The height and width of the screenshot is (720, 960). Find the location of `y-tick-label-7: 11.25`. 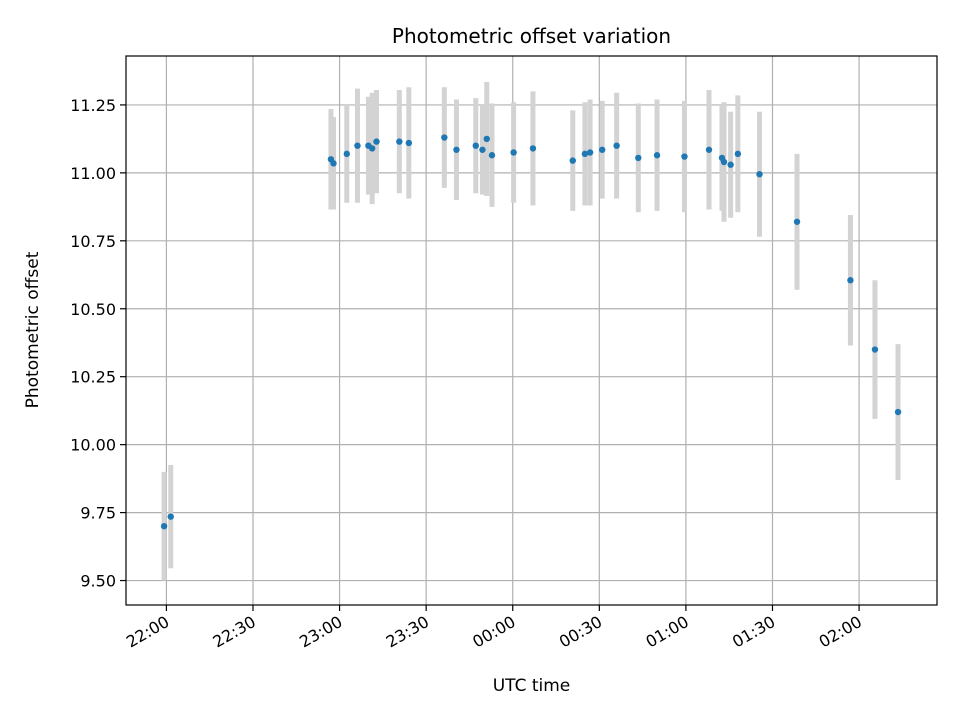

y-tick-label-7: 11.25 is located at coordinates (93, 105).